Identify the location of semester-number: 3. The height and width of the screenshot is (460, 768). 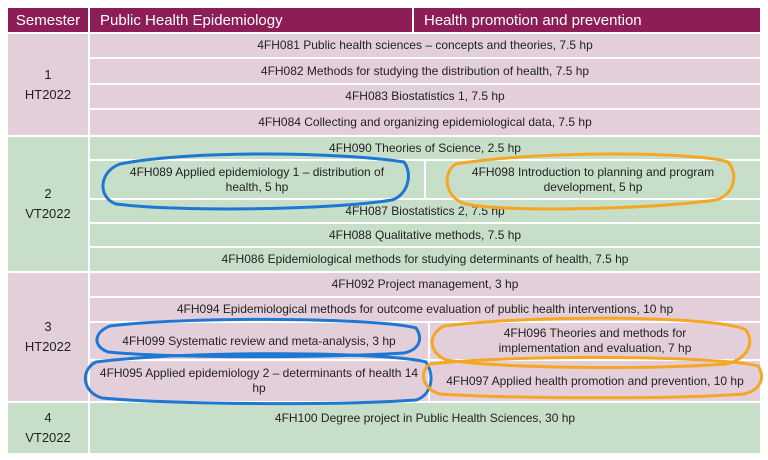
(48, 326).